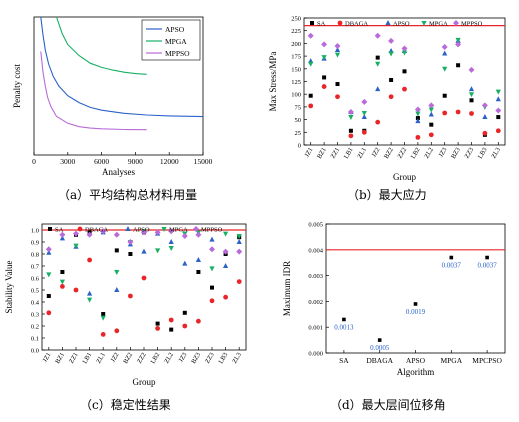 Image resolution: width=519 pixels, height=422 pixels. I want to click on legend-marker-sa, so click(50, 229).